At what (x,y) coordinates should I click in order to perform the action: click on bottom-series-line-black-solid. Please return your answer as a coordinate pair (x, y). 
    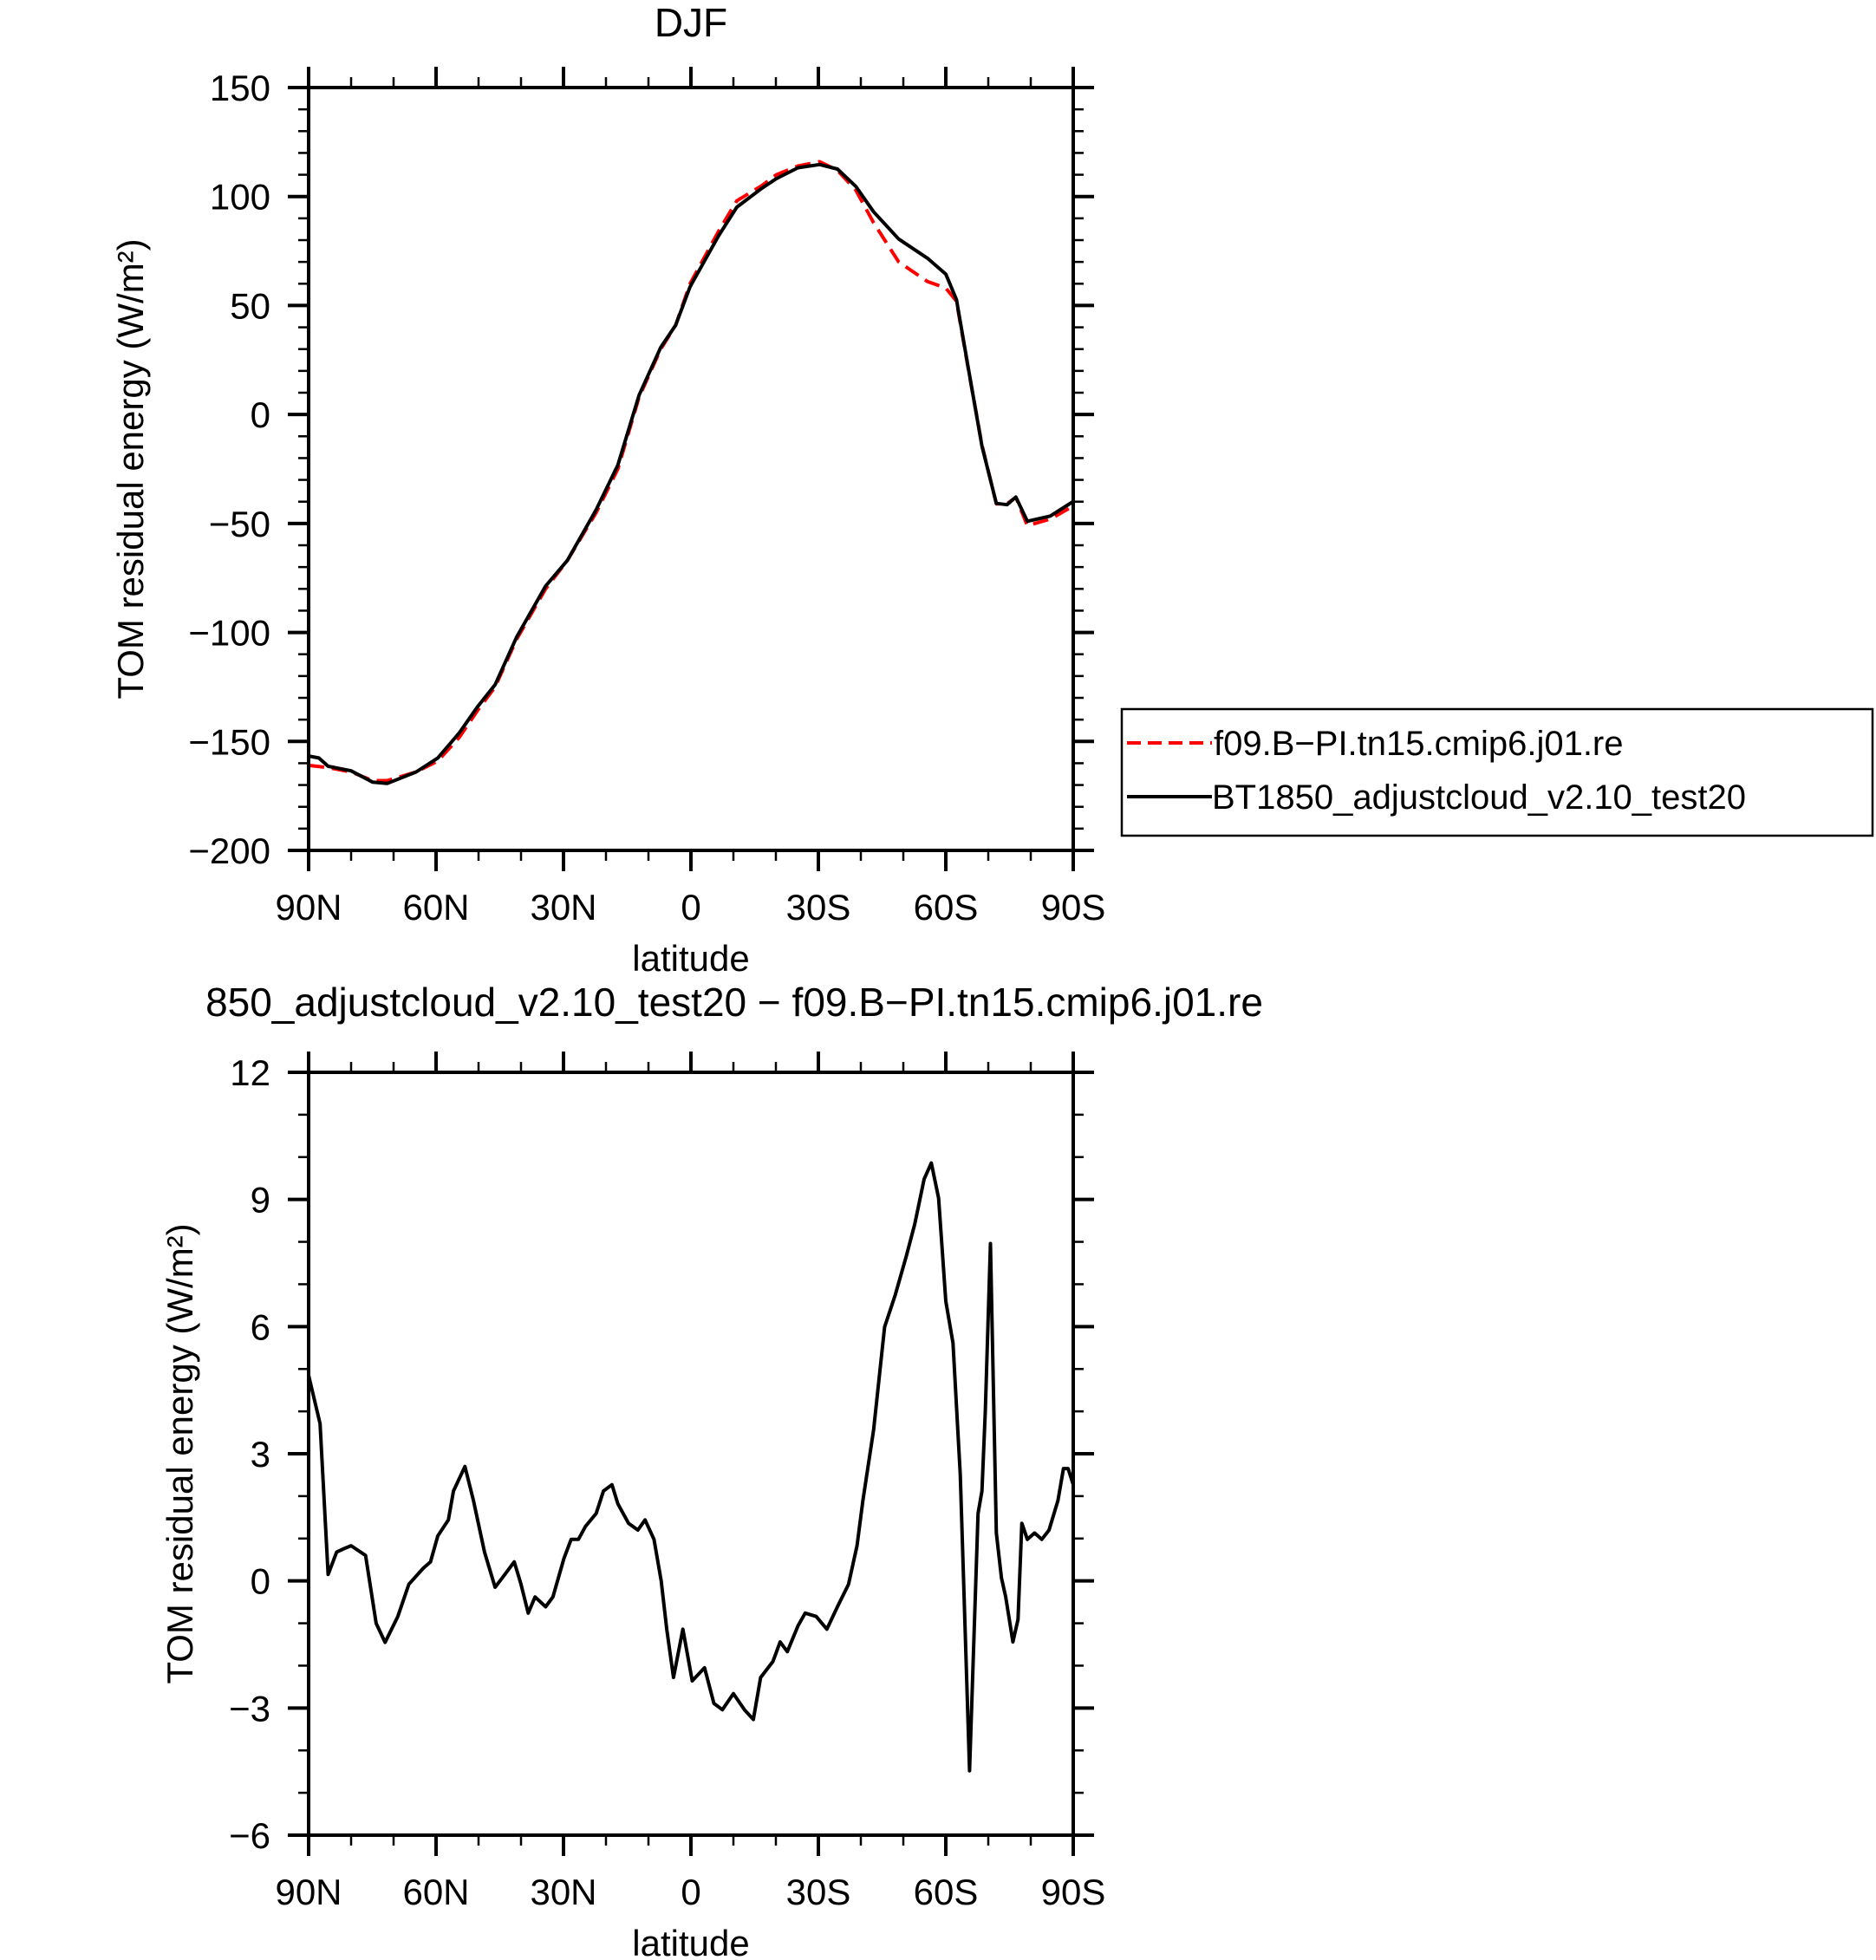
    Looking at the image, I should click on (691, 1467).